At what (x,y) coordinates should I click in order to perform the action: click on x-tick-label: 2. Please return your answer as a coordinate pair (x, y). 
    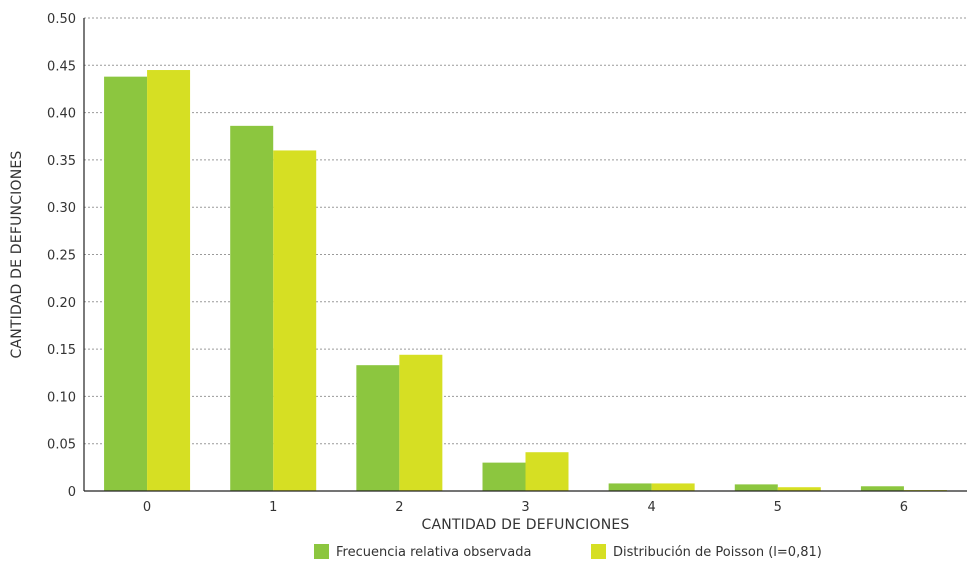
    Looking at the image, I should click on (399, 507).